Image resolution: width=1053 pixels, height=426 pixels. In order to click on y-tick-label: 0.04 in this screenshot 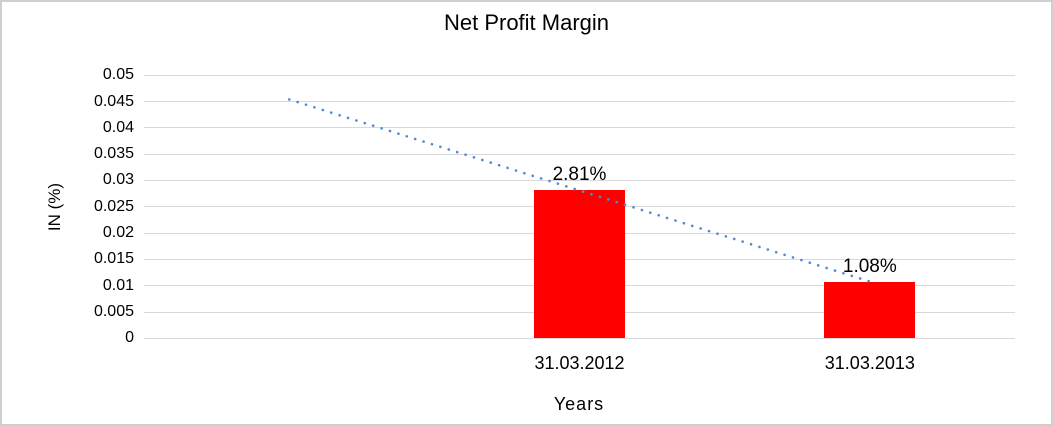, I will do `click(118, 127)`.